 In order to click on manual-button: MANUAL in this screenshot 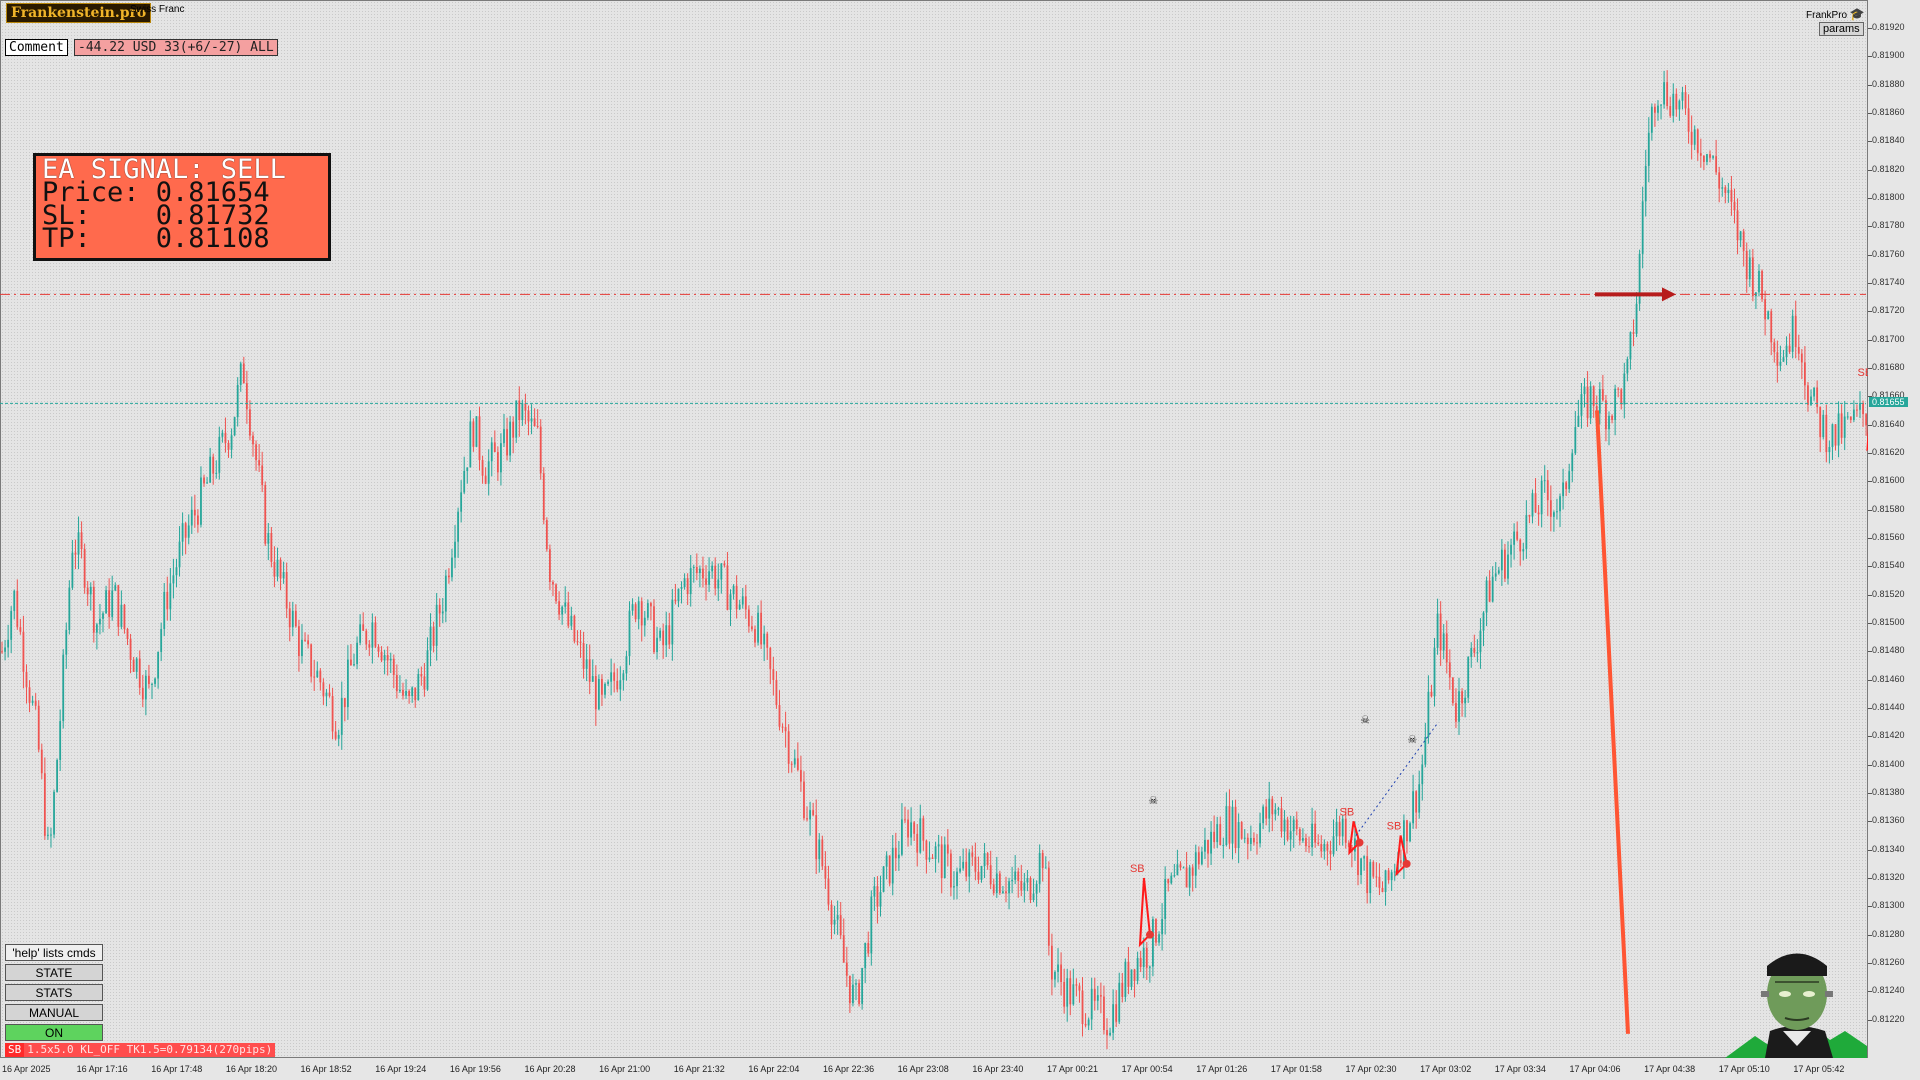, I will do `click(54, 1012)`.